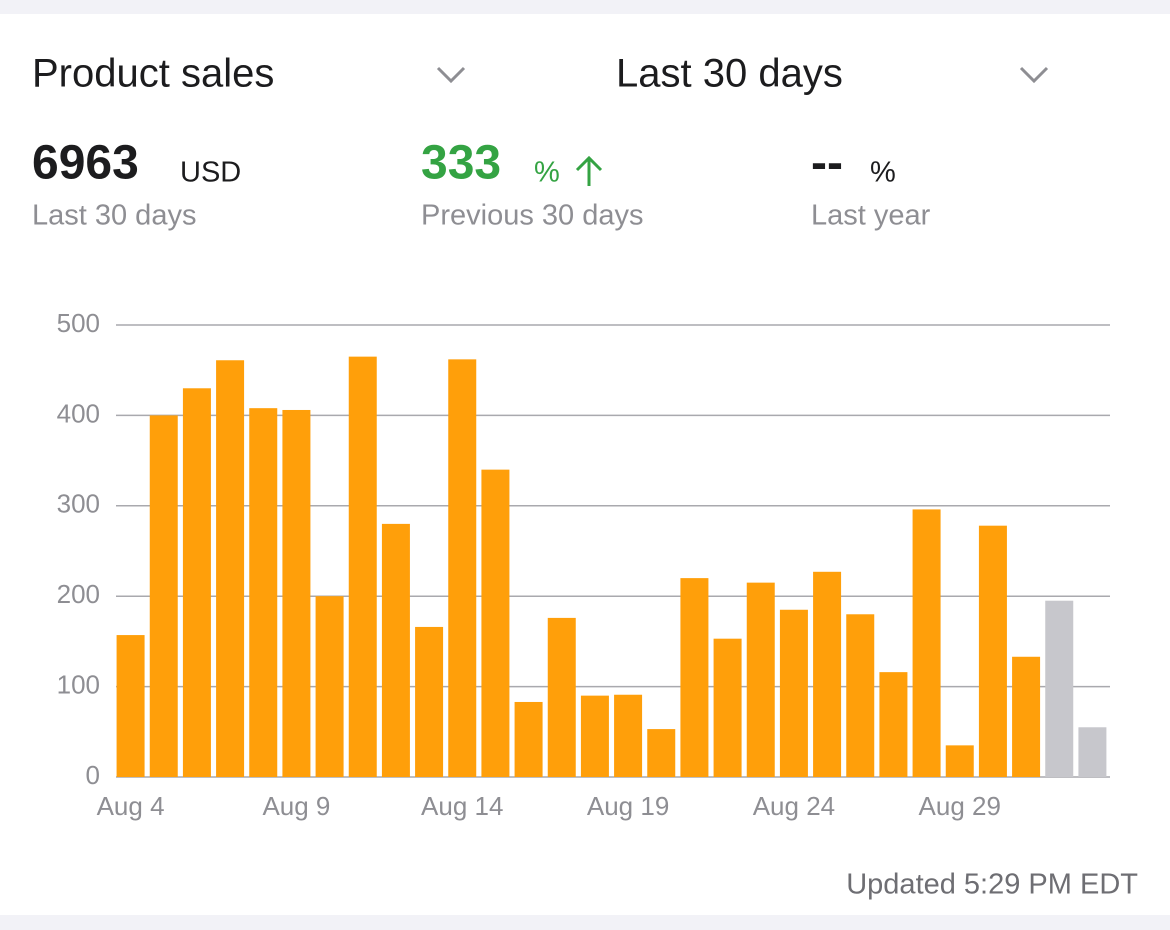 The image size is (1170, 930). Describe the element at coordinates (585, 7) in the screenshot. I see `top-strip` at that location.